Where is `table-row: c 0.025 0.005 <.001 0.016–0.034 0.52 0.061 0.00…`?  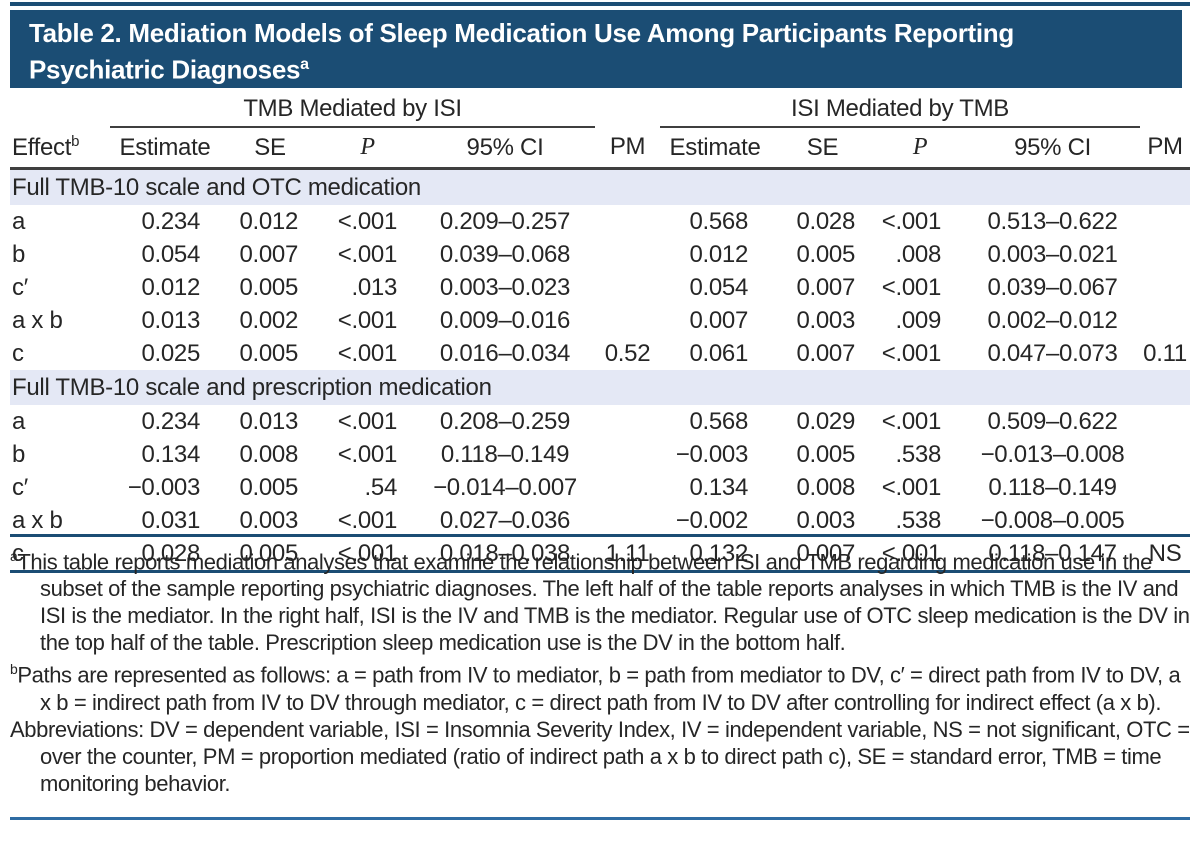 table-row: c 0.025 0.005 <.001 0.016–0.034 0.52 0.061 0.00… is located at coordinates (600, 353).